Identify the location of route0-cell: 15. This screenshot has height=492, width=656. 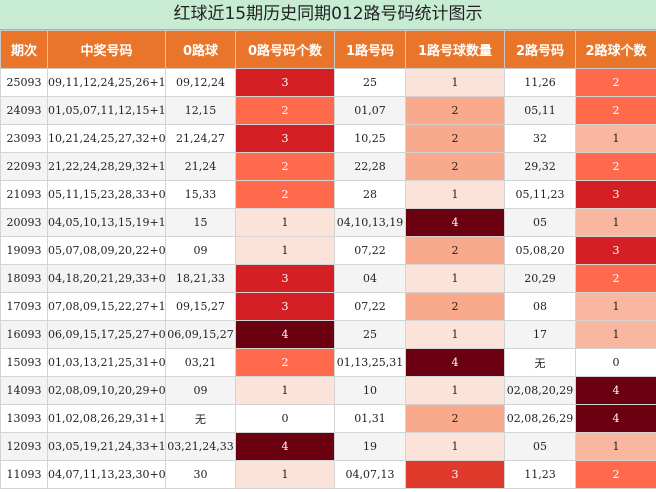
(200, 222).